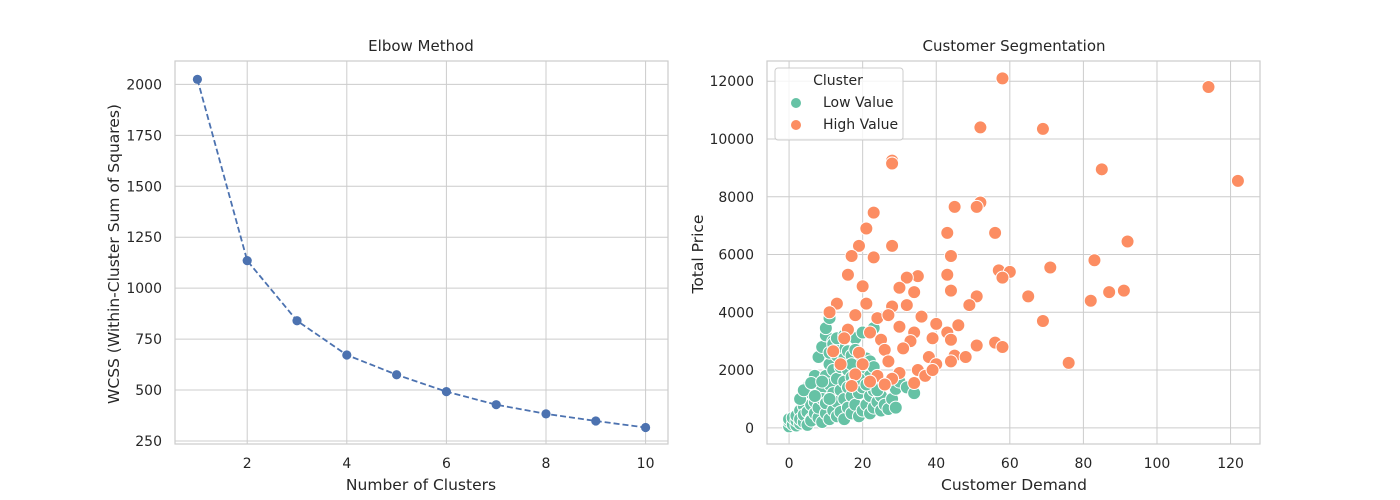  I want to click on legend-marker-low-value, so click(796, 103).